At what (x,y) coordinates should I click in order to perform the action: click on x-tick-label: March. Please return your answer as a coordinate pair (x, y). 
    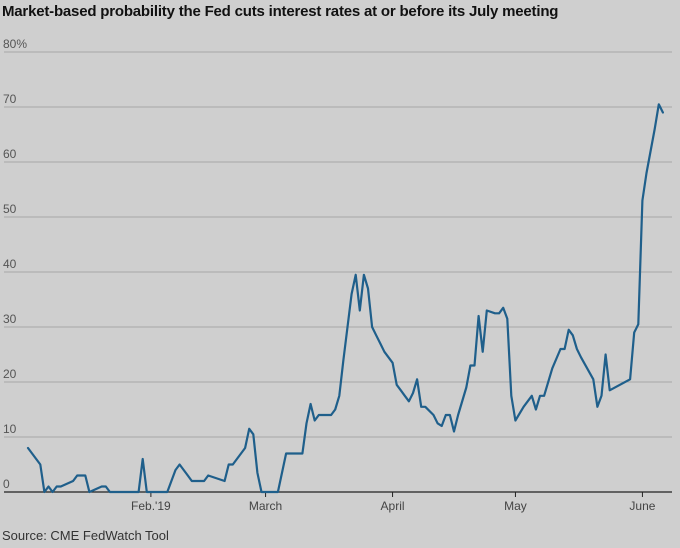
    Looking at the image, I should click on (265, 506).